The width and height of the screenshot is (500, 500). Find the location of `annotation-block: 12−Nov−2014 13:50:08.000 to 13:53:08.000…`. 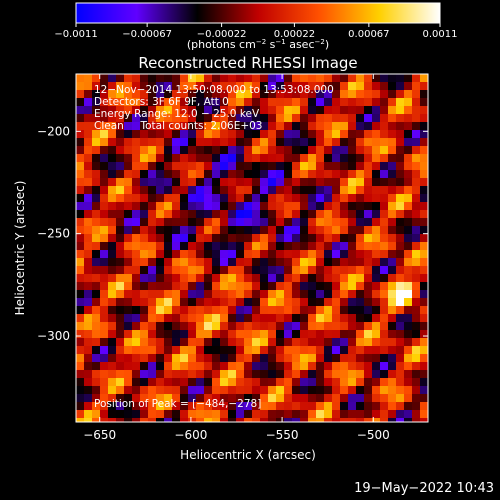

annotation-block: 12−Nov−2014 13:50:08.000 to 13:53:08.000… is located at coordinates (214, 108).